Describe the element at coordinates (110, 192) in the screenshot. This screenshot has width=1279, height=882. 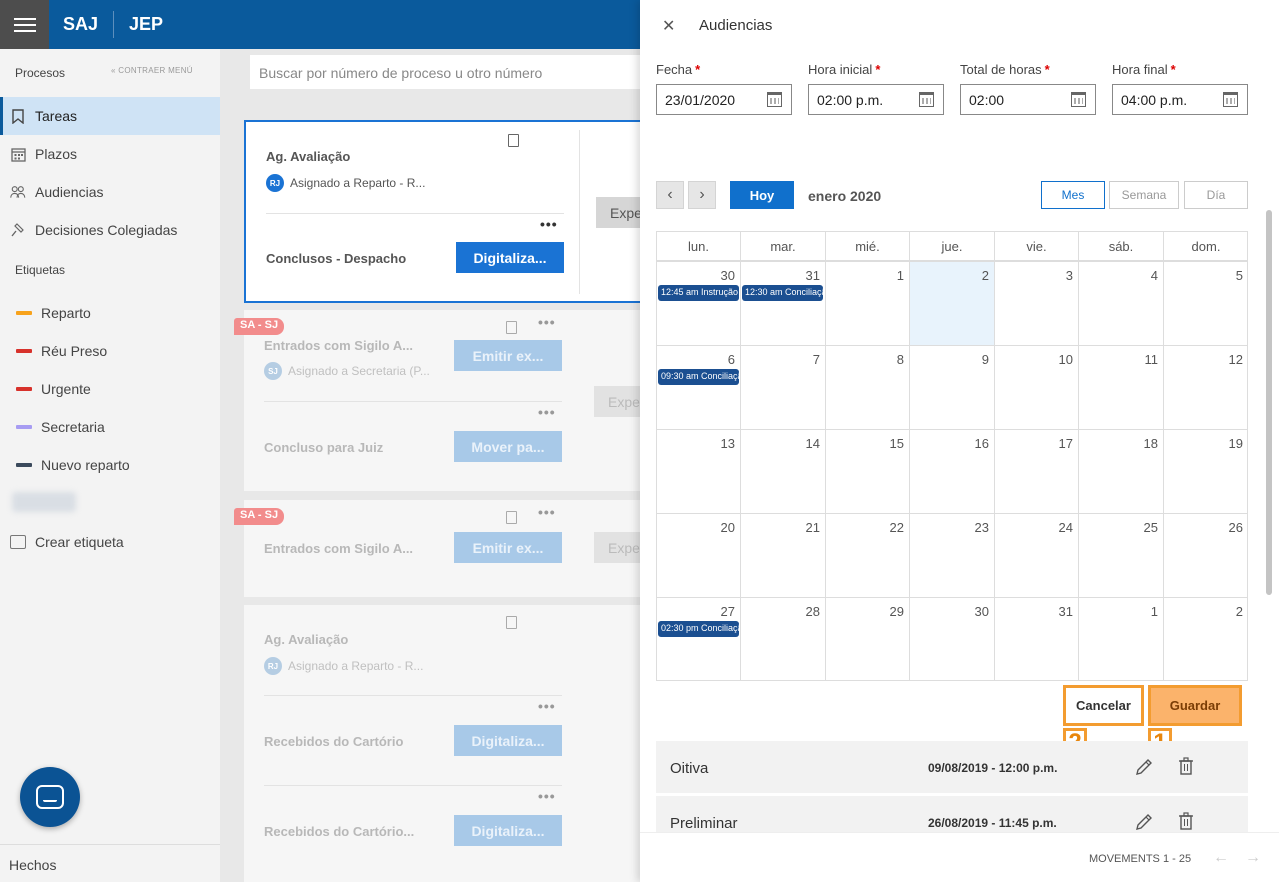
I see `sidebar-item-audiencias: Audiencias` at that location.